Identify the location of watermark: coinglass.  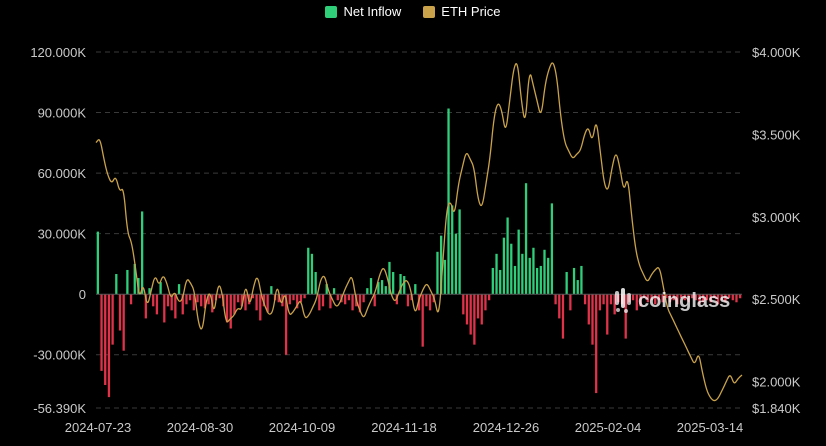
(671, 301).